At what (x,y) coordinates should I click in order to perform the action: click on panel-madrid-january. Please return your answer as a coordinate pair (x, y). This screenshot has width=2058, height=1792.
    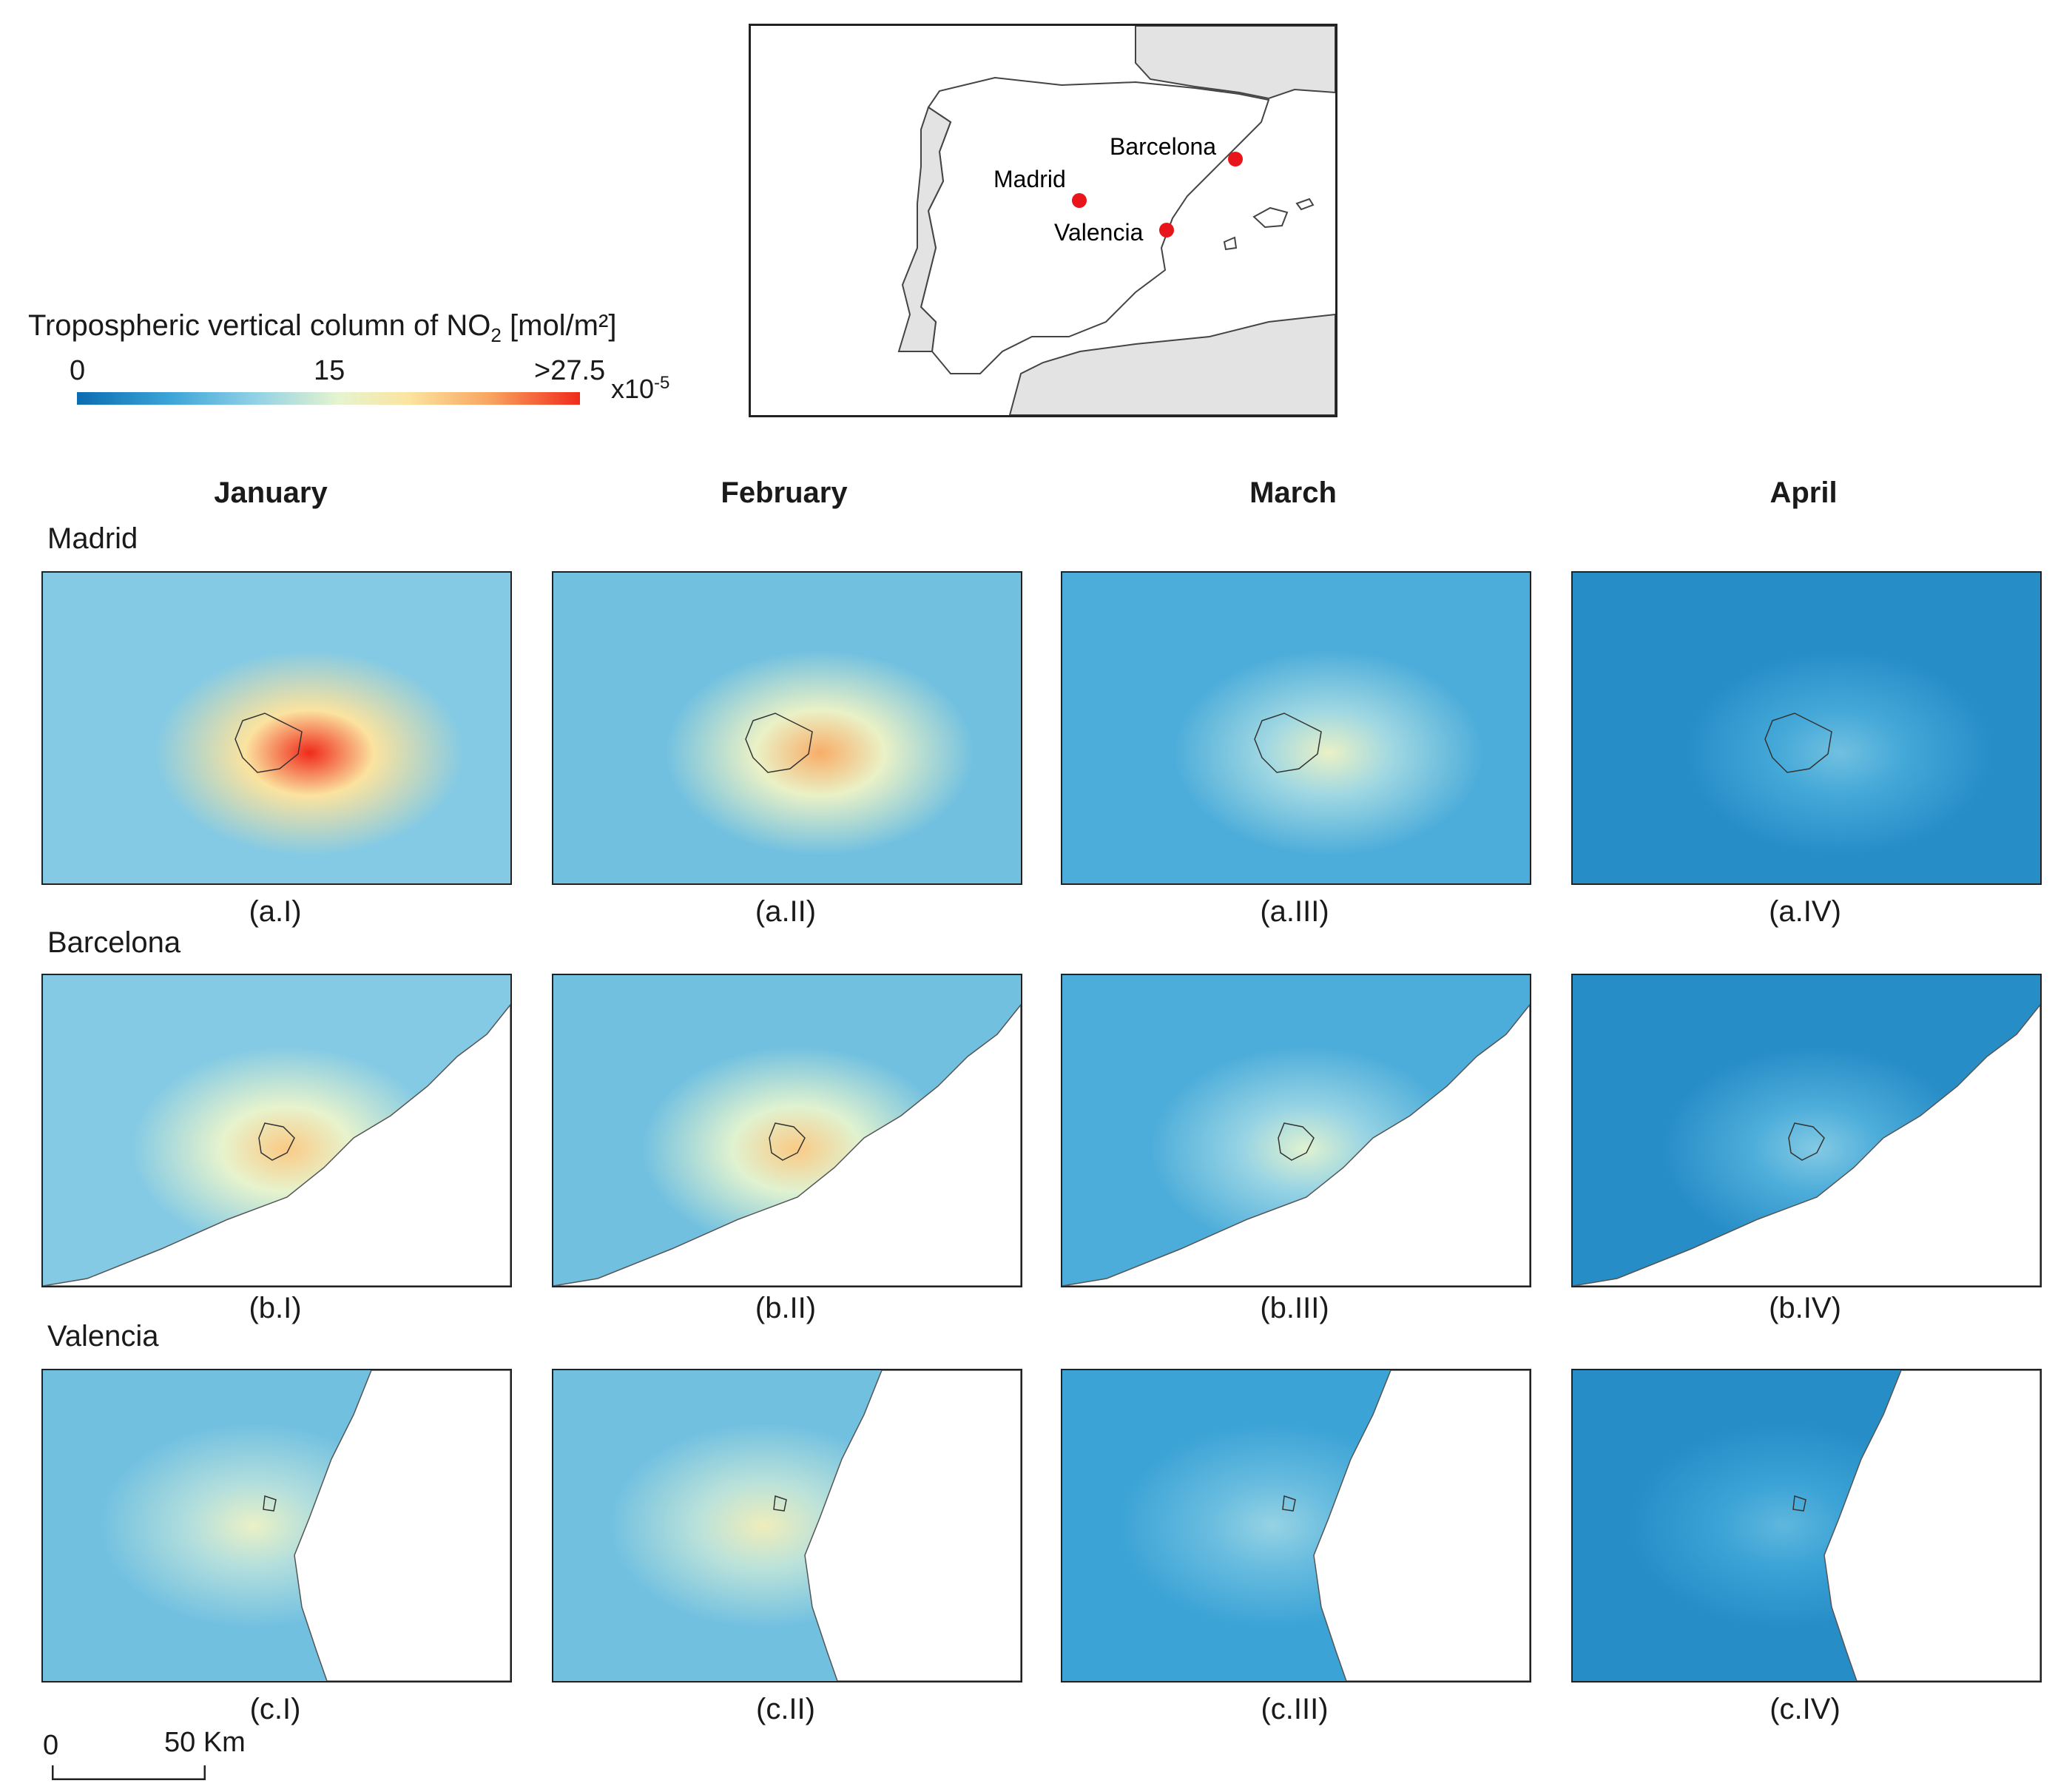
    Looking at the image, I should click on (277, 728).